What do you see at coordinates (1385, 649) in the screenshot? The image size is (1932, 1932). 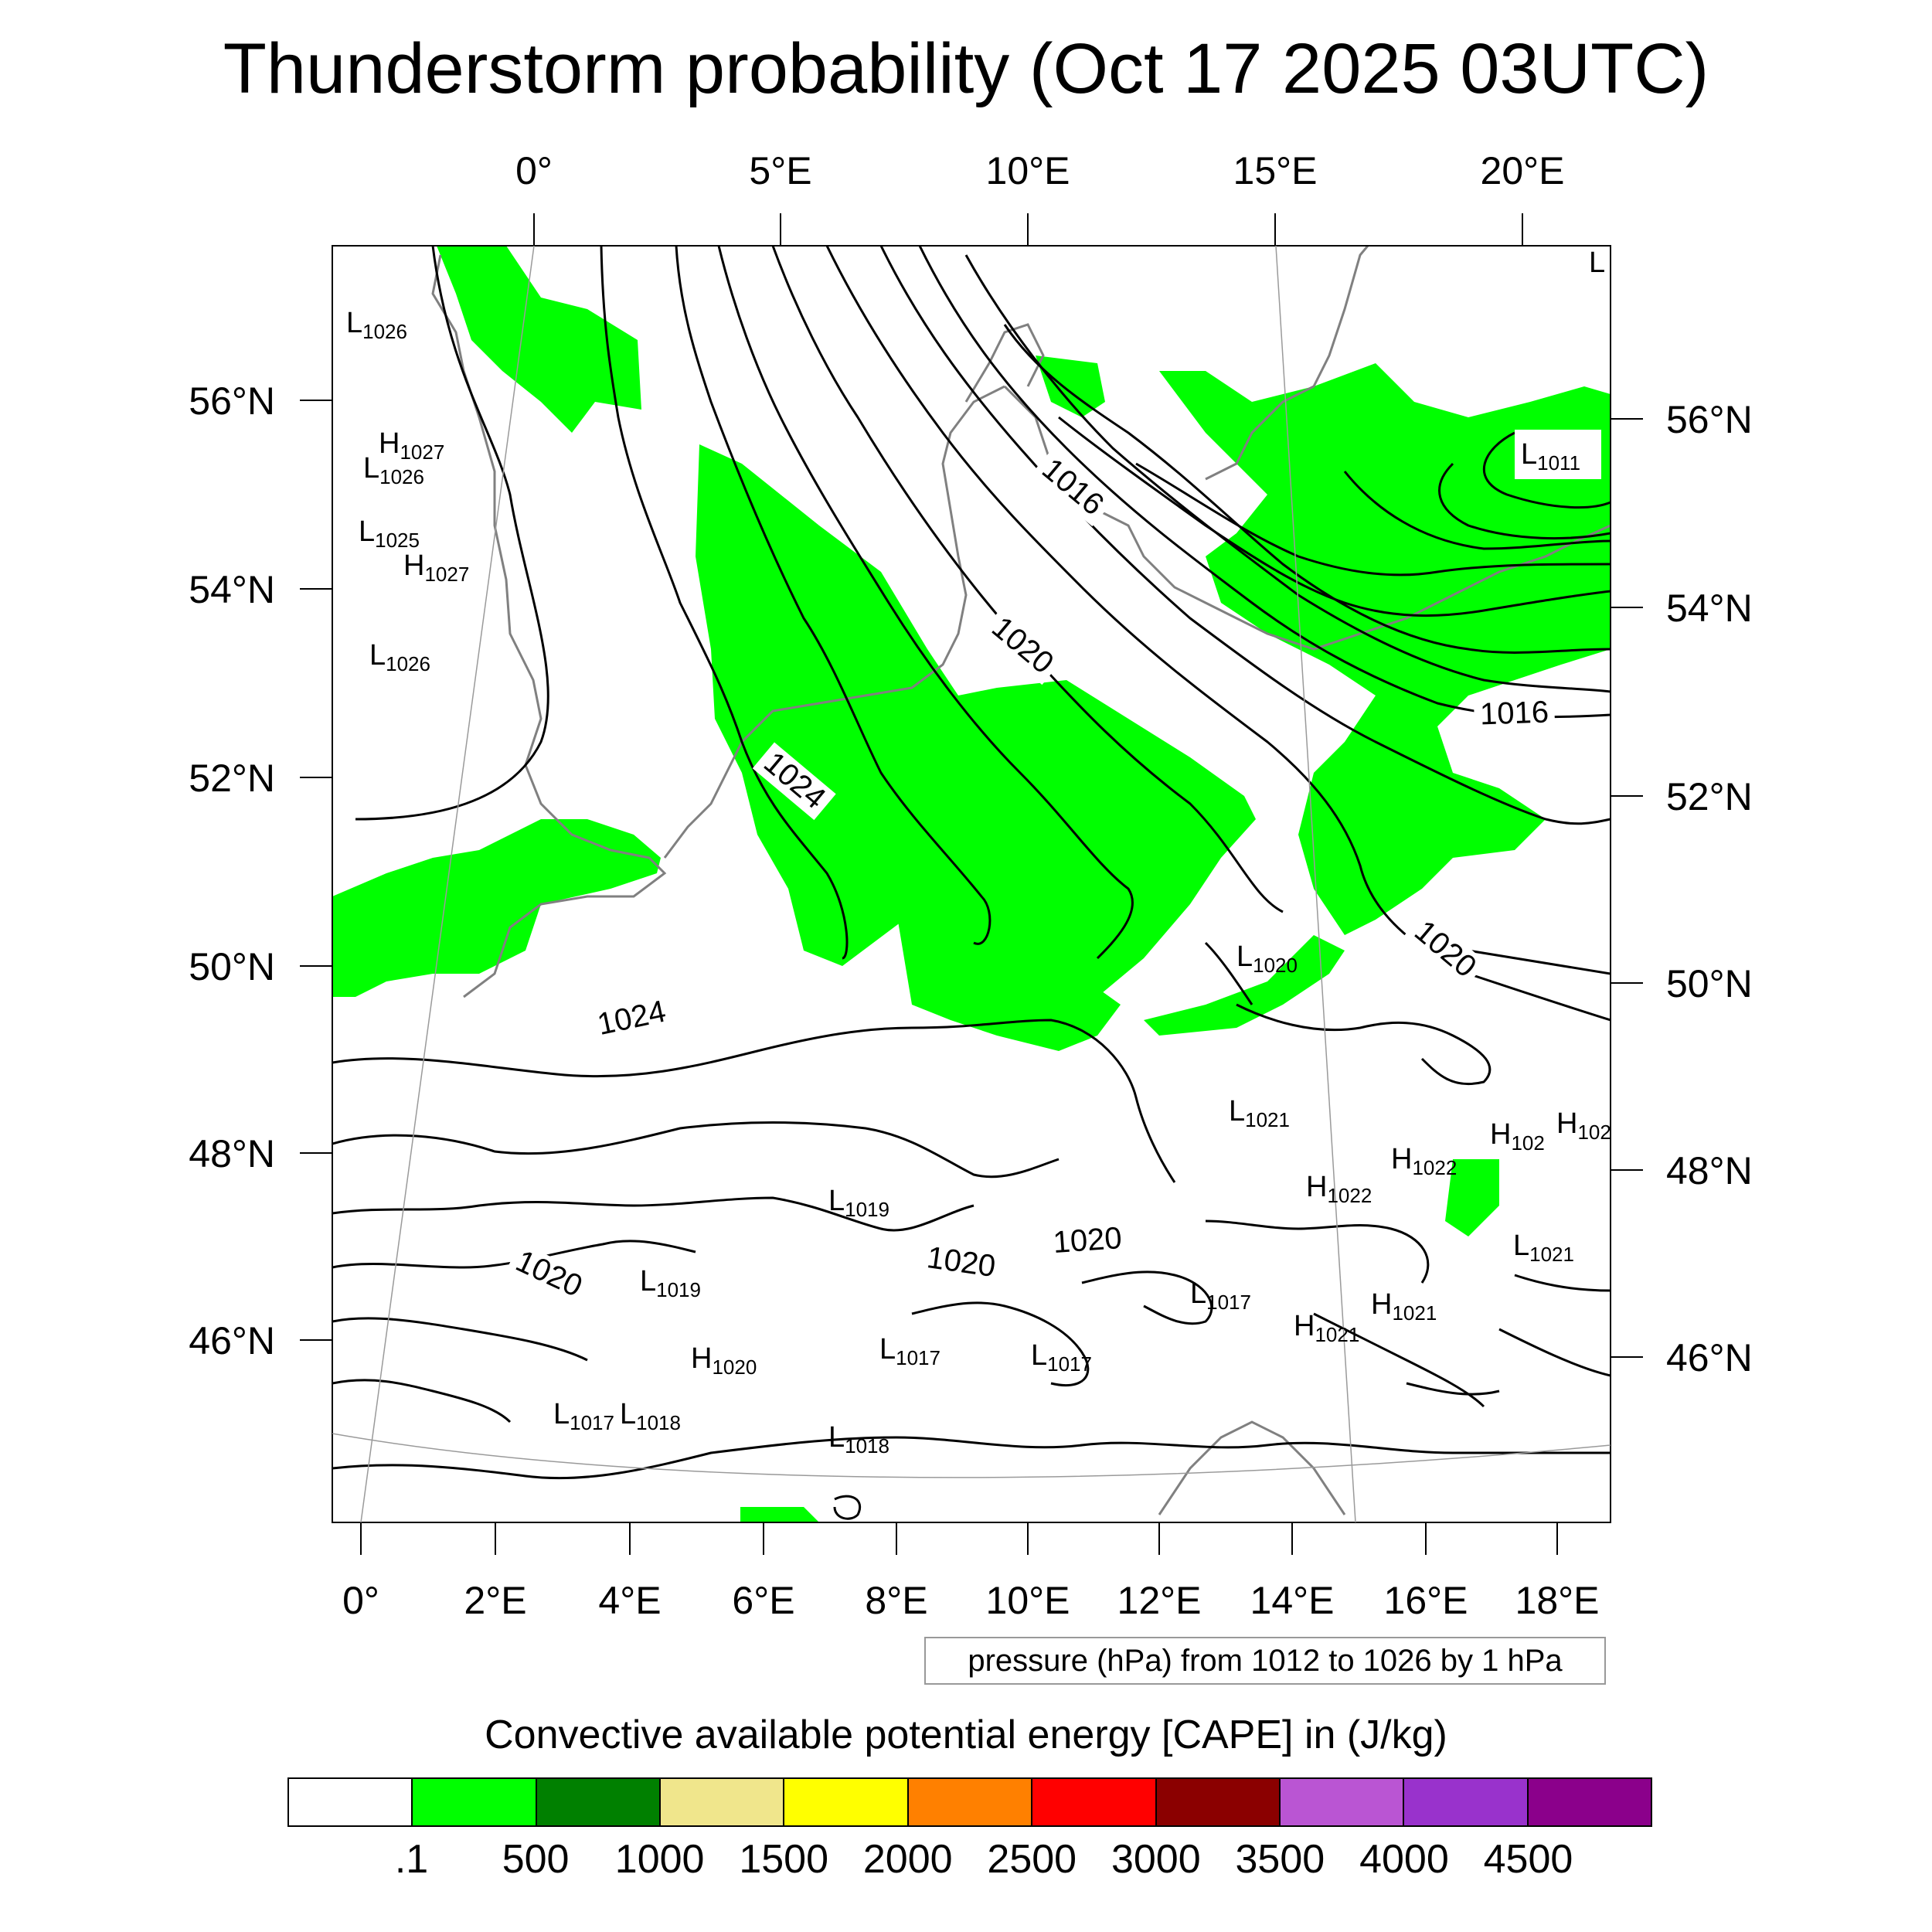 I see `cape-region-baltic` at bounding box center [1385, 649].